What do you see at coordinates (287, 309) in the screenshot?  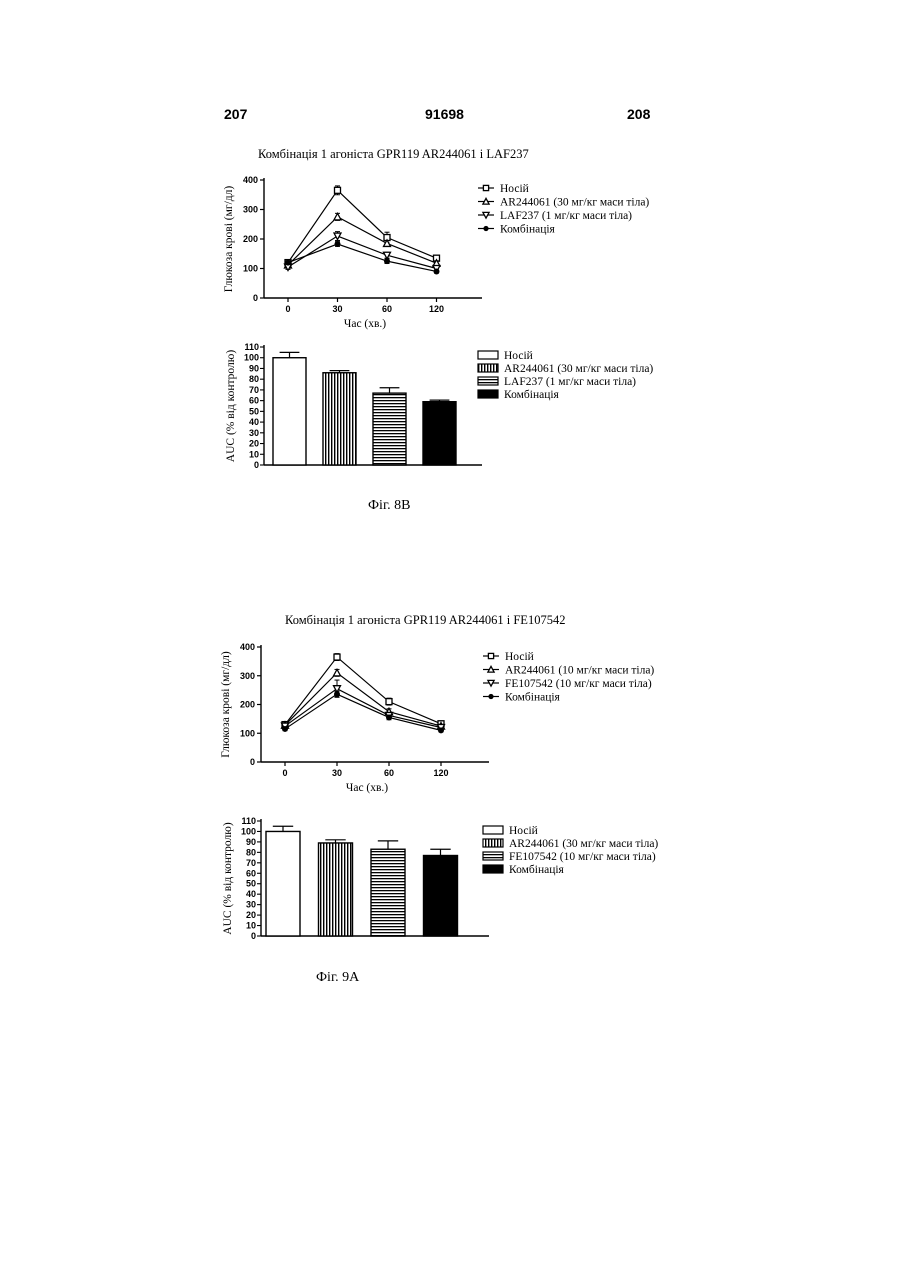 I see `x-tick-label: 0` at bounding box center [287, 309].